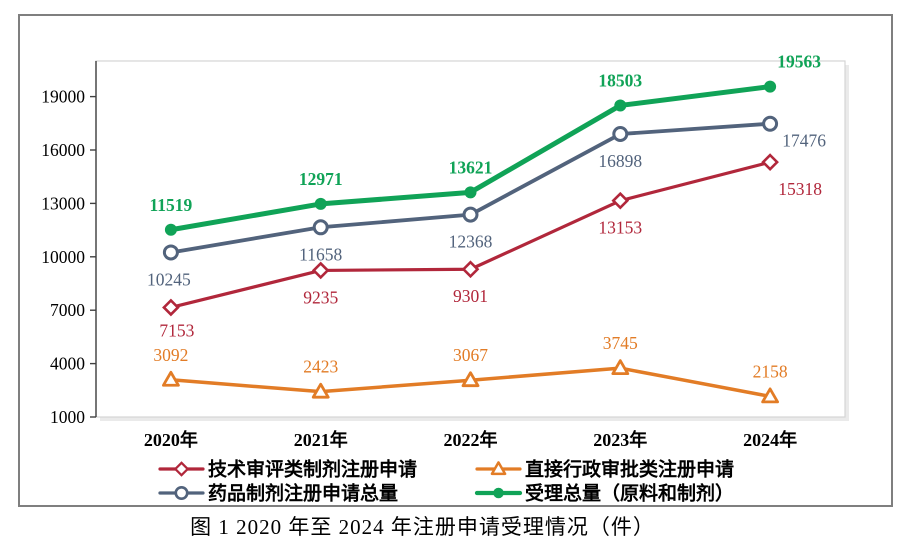 This screenshot has height=550, width=909. Describe the element at coordinates (320, 297) in the screenshot. I see `data-label-tech-review-applications: 9235` at that location.